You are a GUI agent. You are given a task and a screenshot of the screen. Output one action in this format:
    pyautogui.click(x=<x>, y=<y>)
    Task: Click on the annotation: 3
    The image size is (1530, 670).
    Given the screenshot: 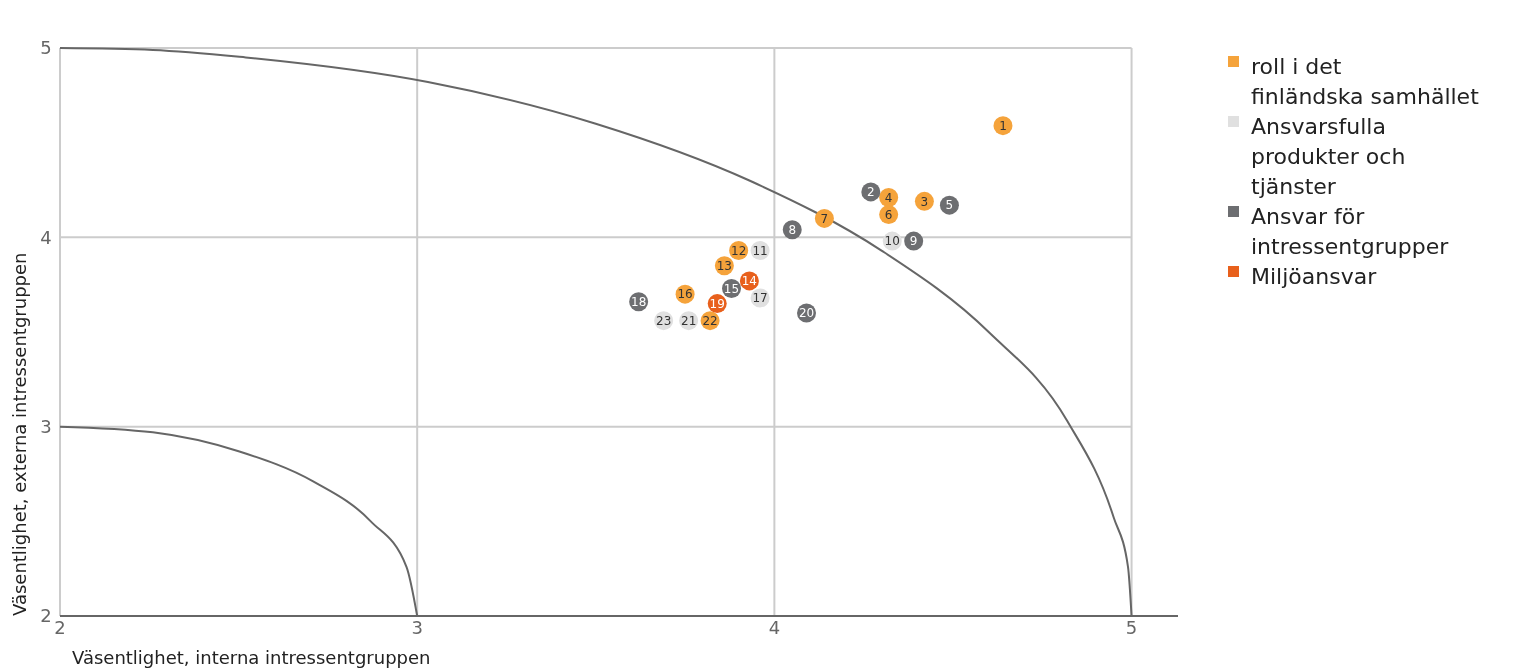 What is the action you would take?
    pyautogui.click(x=924, y=201)
    